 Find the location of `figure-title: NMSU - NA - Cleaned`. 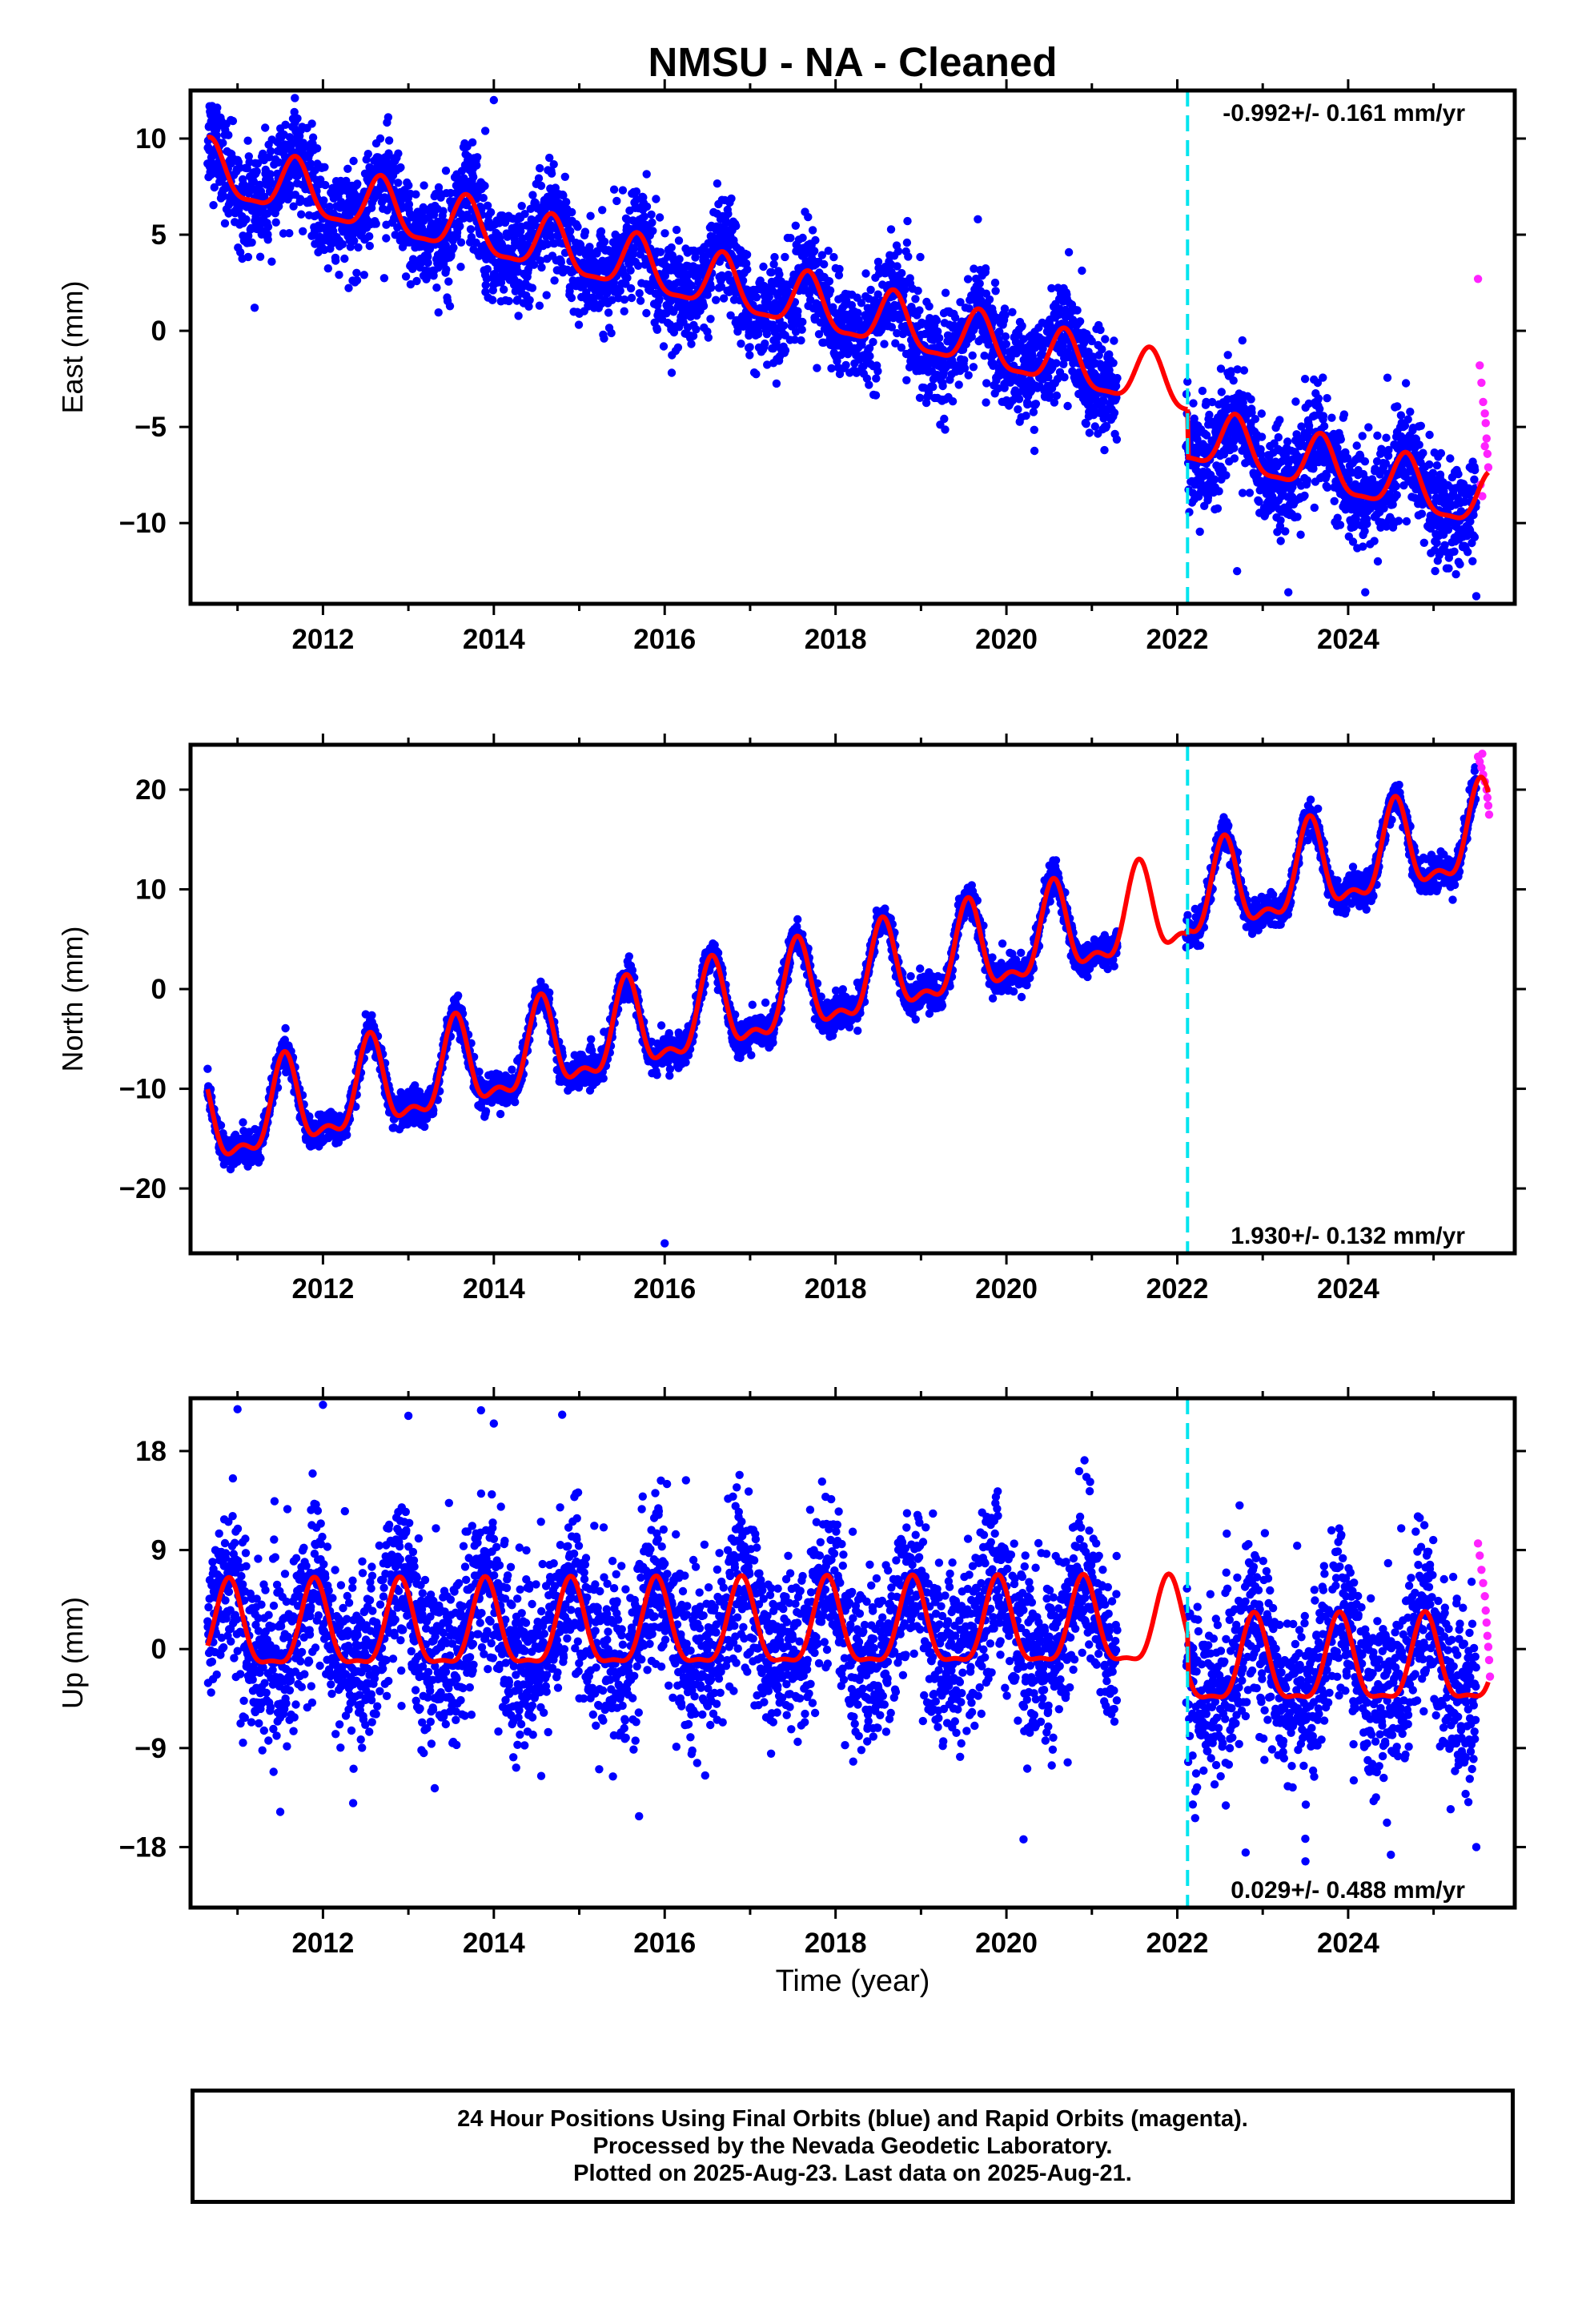

figure-title: NMSU - NA - Cleaned is located at coordinates (853, 62).